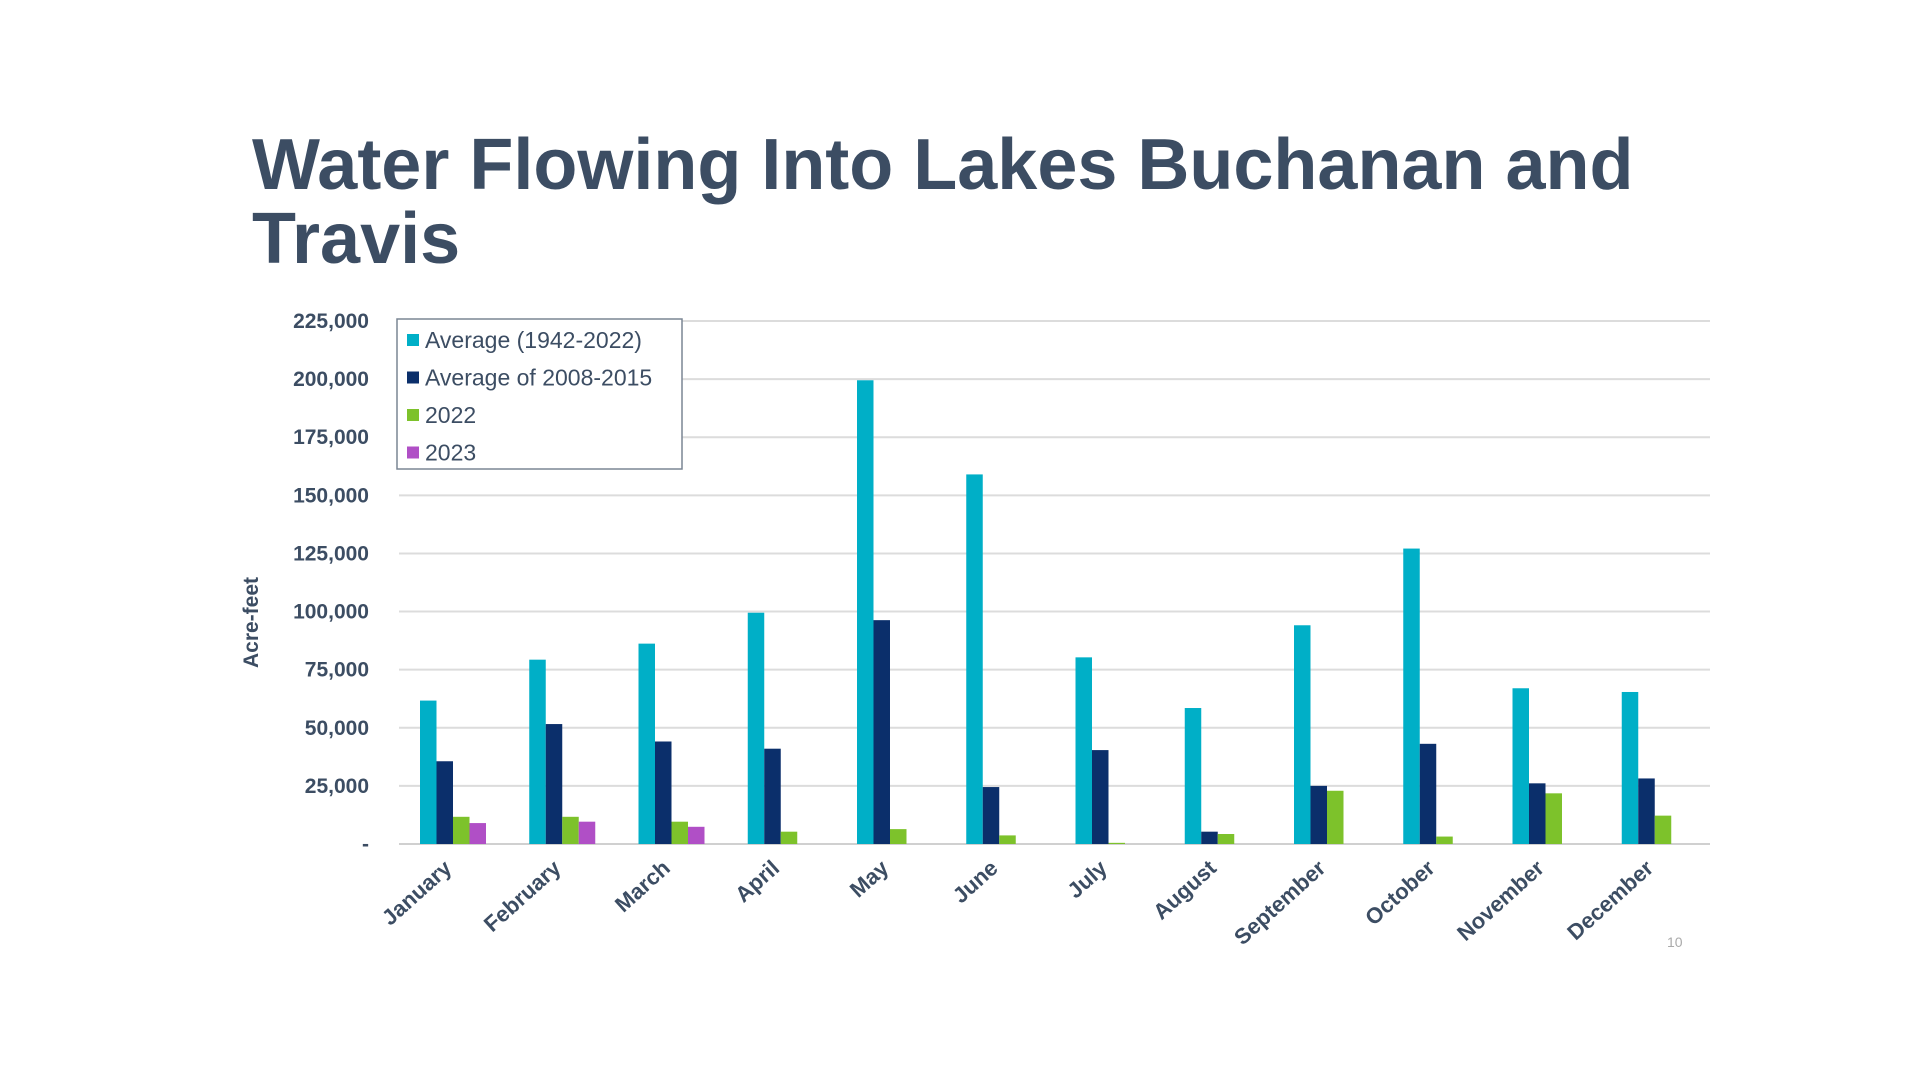 The width and height of the screenshot is (1920, 1080). Describe the element at coordinates (331, 495) in the screenshot. I see `y-tick-label: 150,000` at that location.